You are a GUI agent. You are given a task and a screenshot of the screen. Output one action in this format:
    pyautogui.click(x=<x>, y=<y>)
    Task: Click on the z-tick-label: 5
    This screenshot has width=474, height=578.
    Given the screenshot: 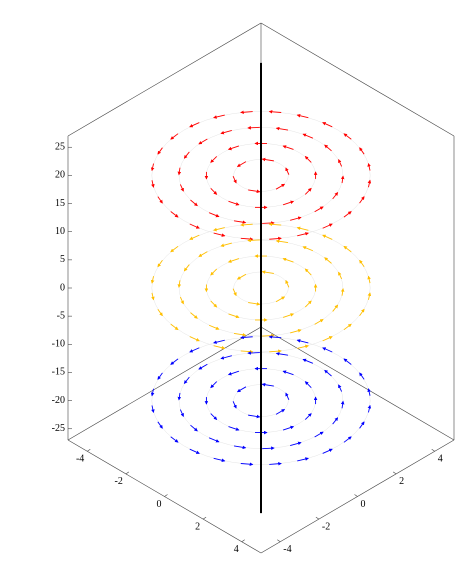 What is the action you would take?
    pyautogui.click(x=62, y=259)
    